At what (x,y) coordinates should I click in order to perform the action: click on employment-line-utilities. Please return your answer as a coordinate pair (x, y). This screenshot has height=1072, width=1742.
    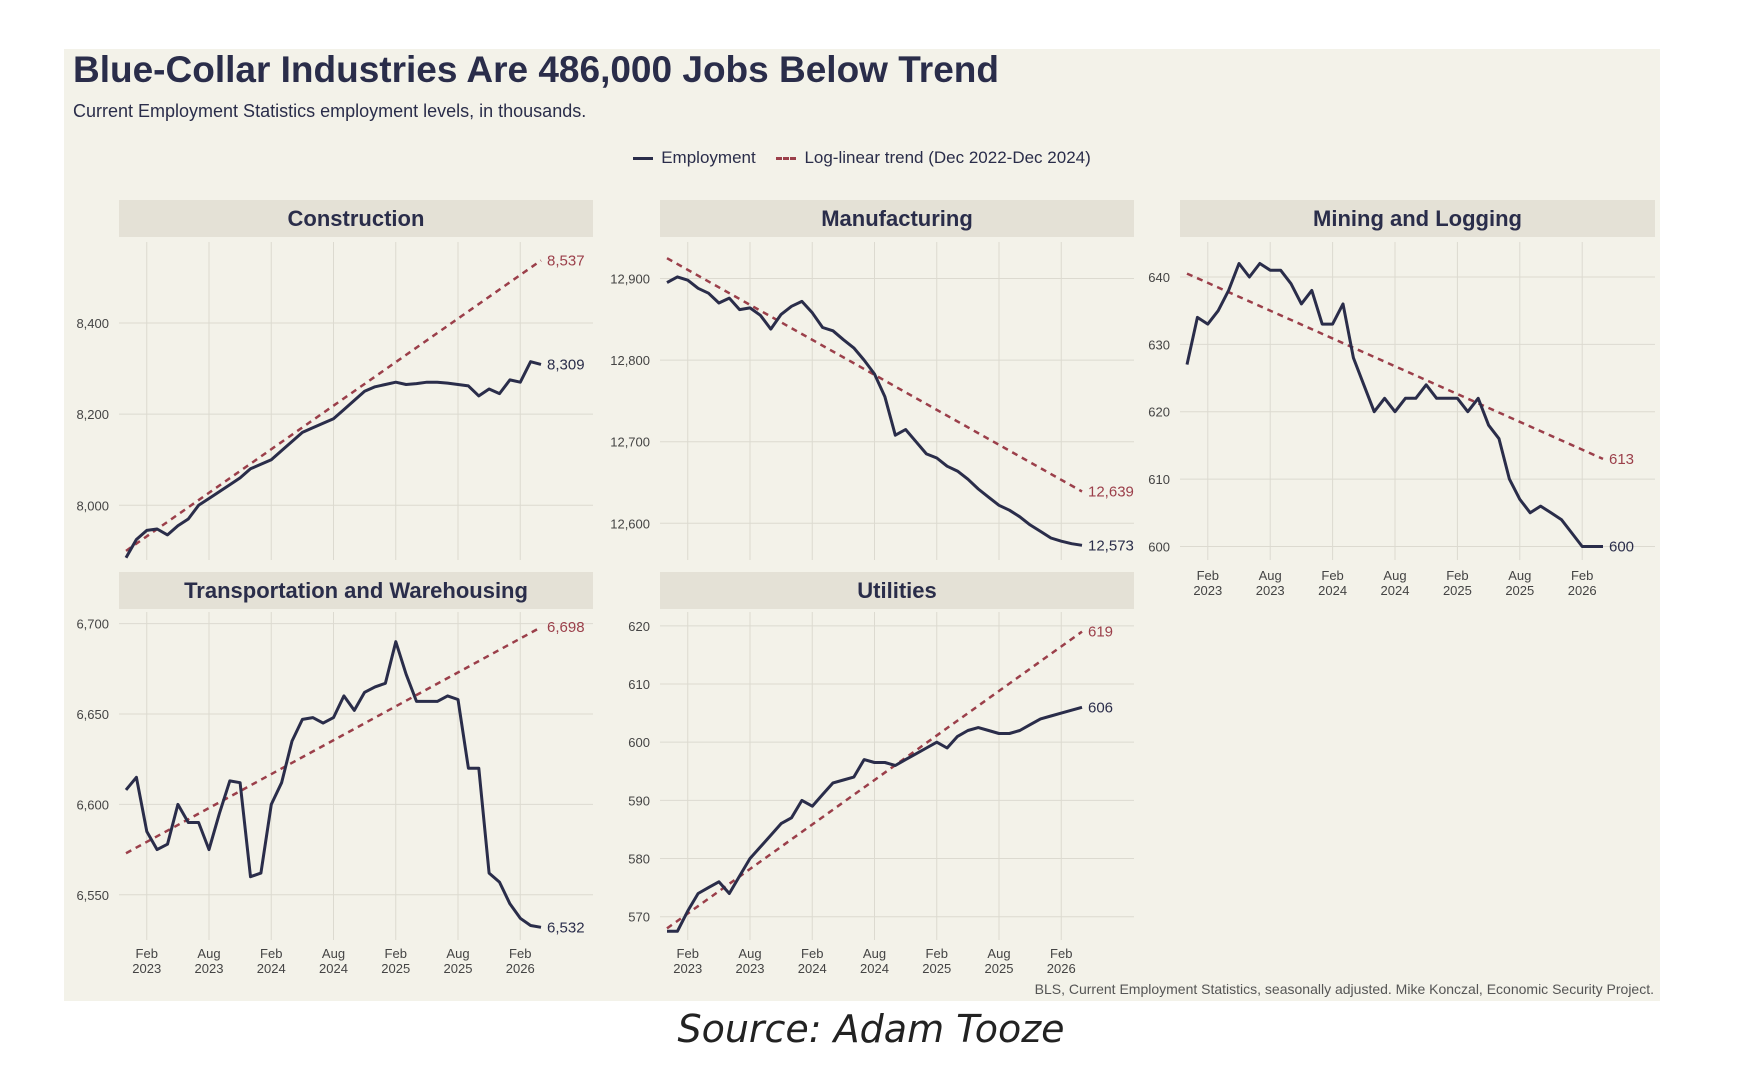
    Looking at the image, I should click on (875, 819).